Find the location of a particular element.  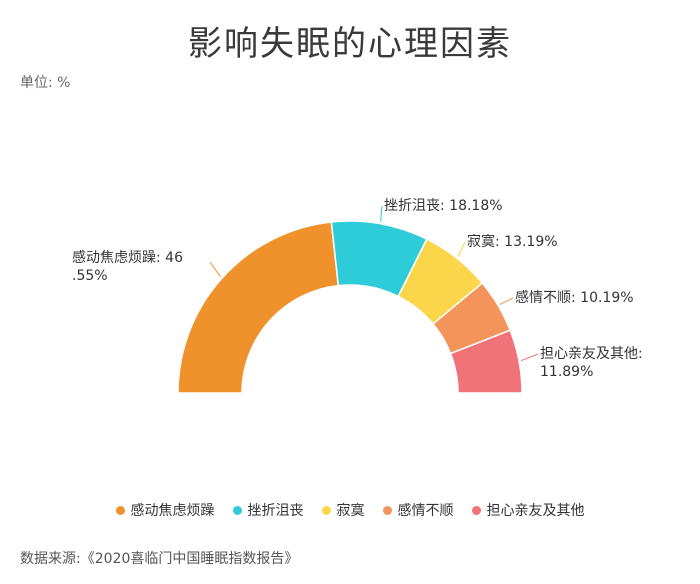

legend-label: 挫折沮丧 is located at coordinates (275, 511).